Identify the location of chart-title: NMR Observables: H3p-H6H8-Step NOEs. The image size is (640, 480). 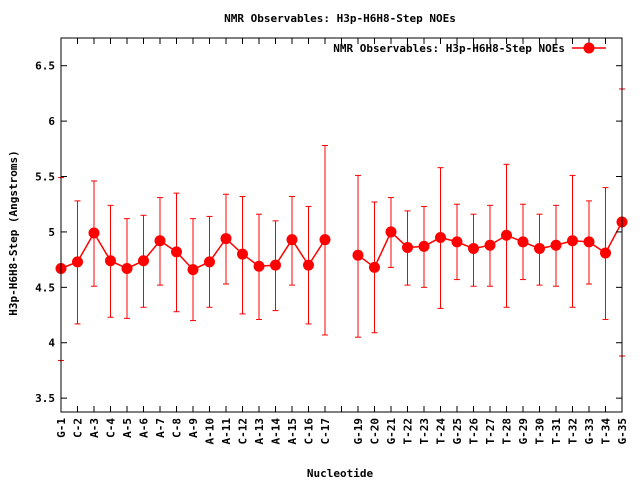
(340, 18).